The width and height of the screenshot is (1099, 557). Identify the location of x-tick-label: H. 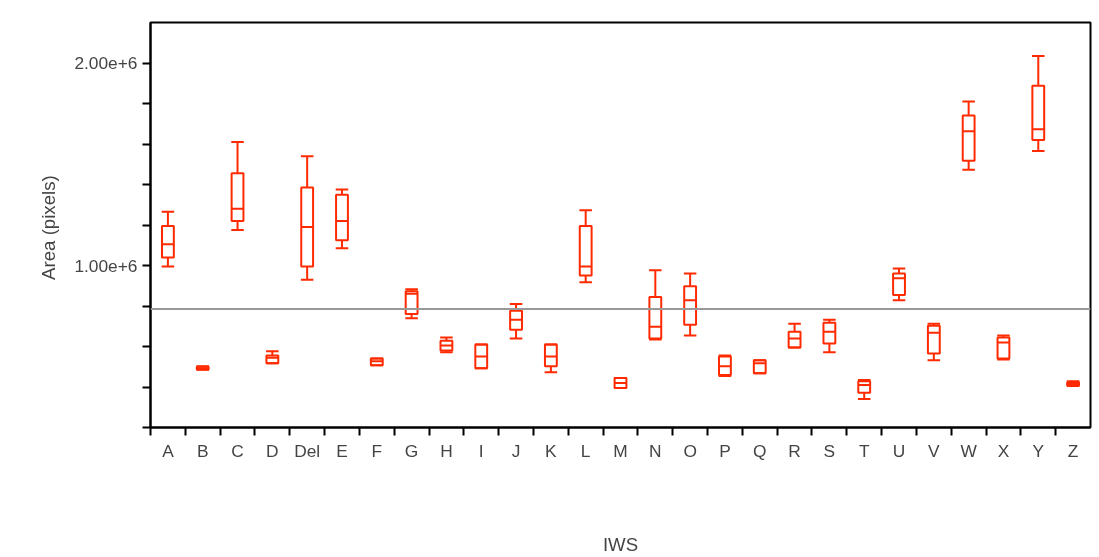
(446, 450).